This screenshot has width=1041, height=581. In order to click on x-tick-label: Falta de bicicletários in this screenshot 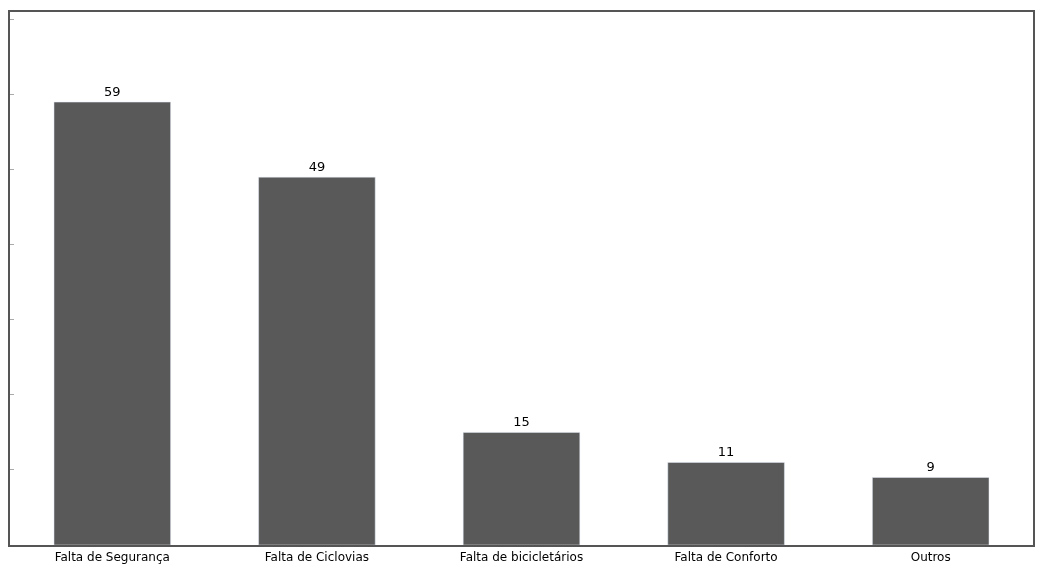, I will do `click(521, 557)`.